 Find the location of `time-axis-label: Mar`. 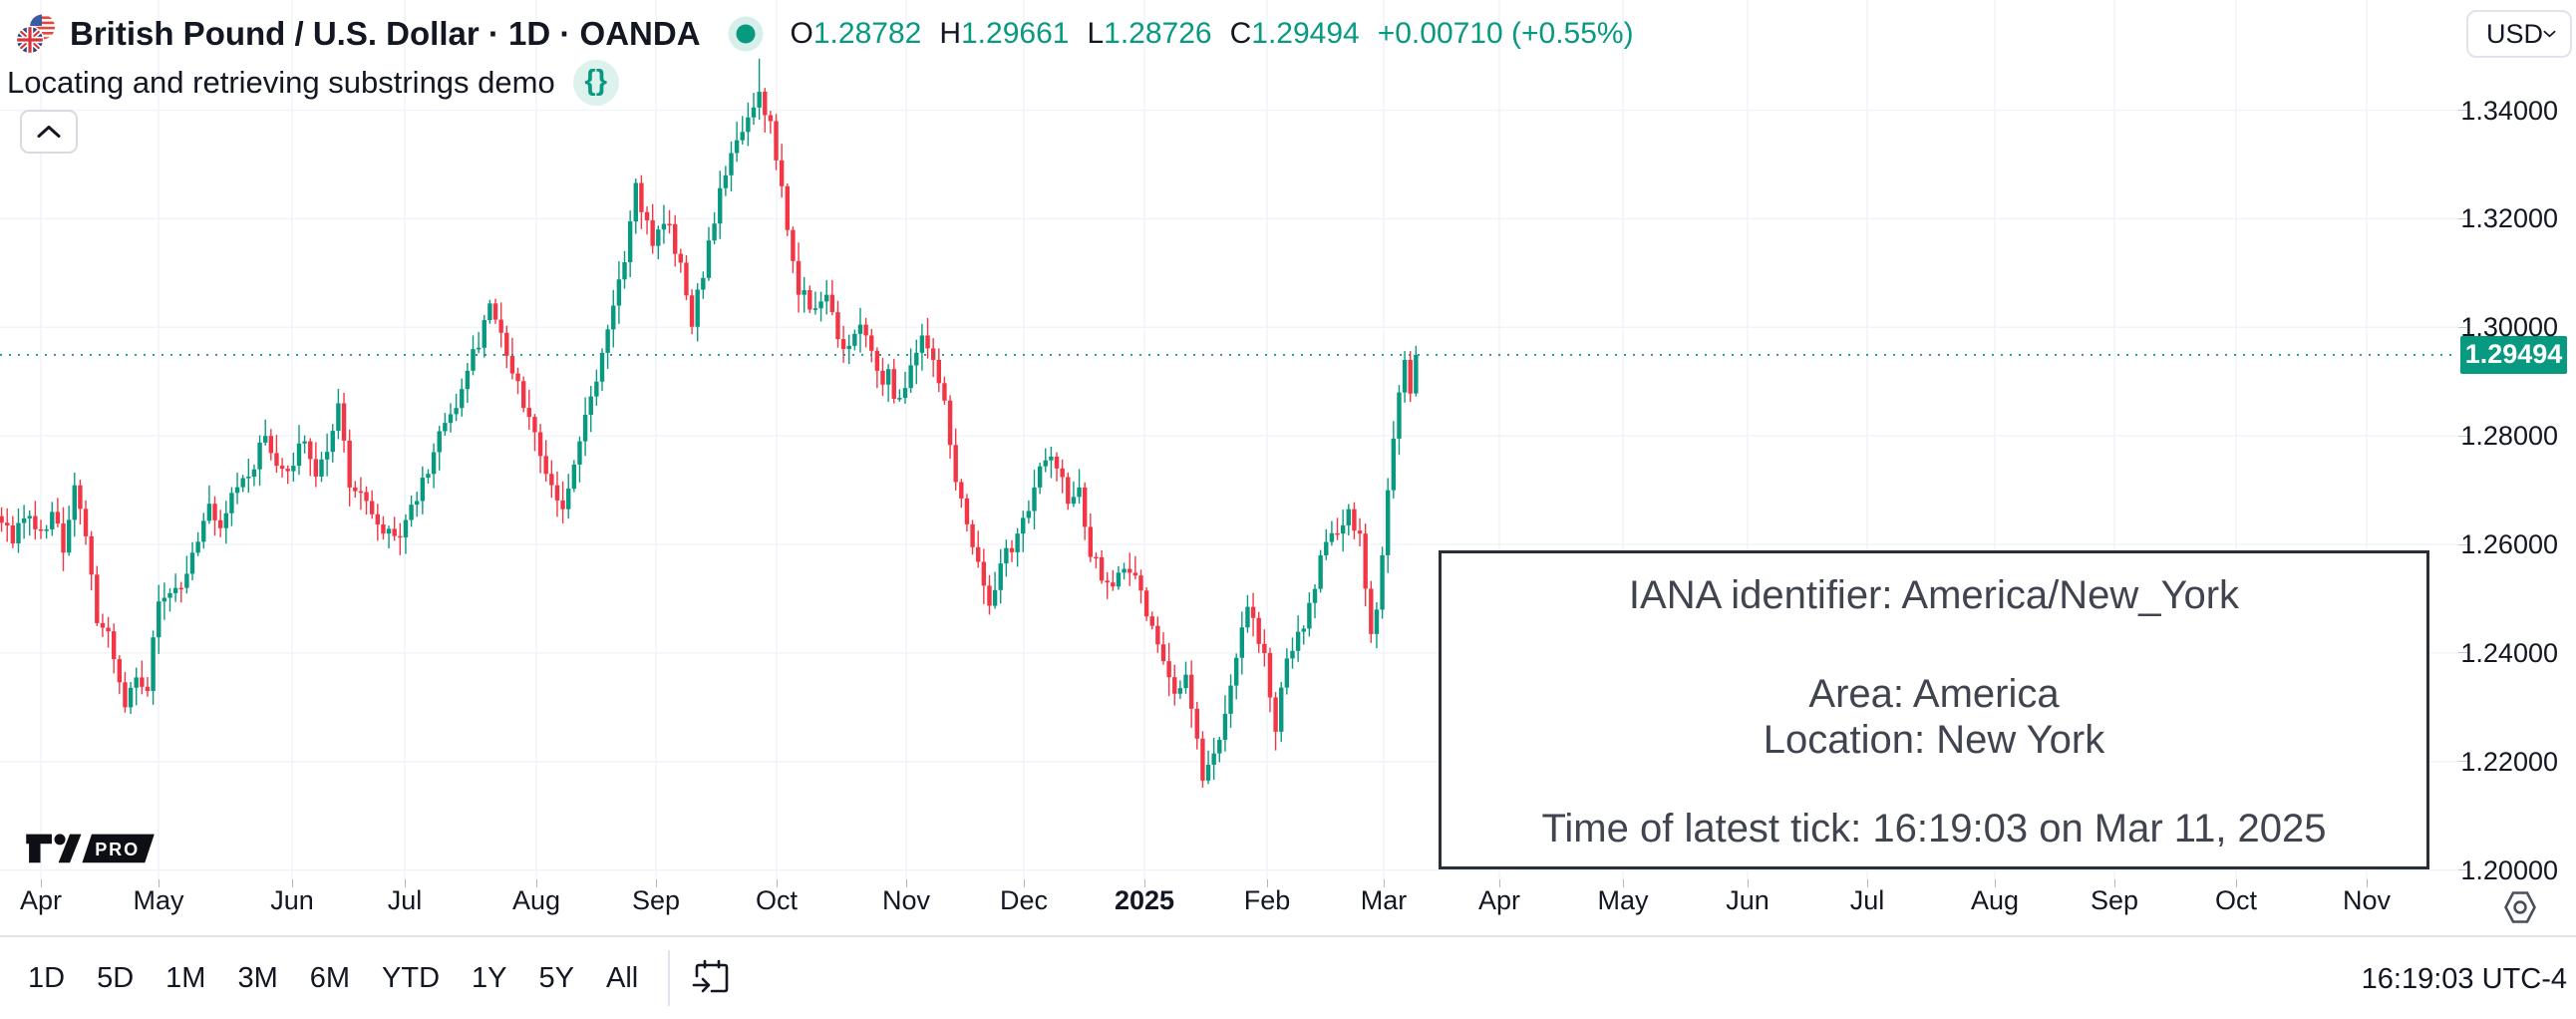

time-axis-label: Mar is located at coordinates (1384, 900).